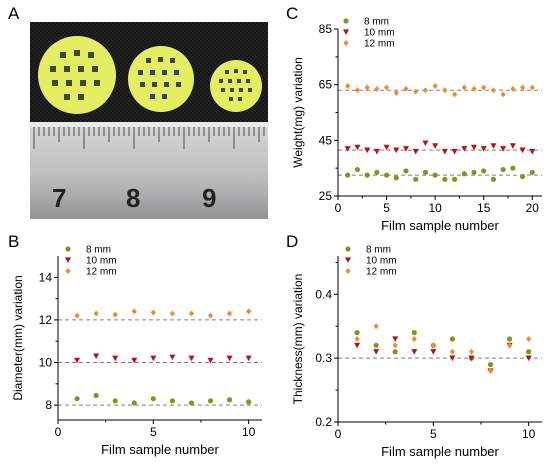 This screenshot has width=550, height=465. Describe the element at coordinates (386, 208) in the screenshot. I see `x-tick-label: 5` at that location.